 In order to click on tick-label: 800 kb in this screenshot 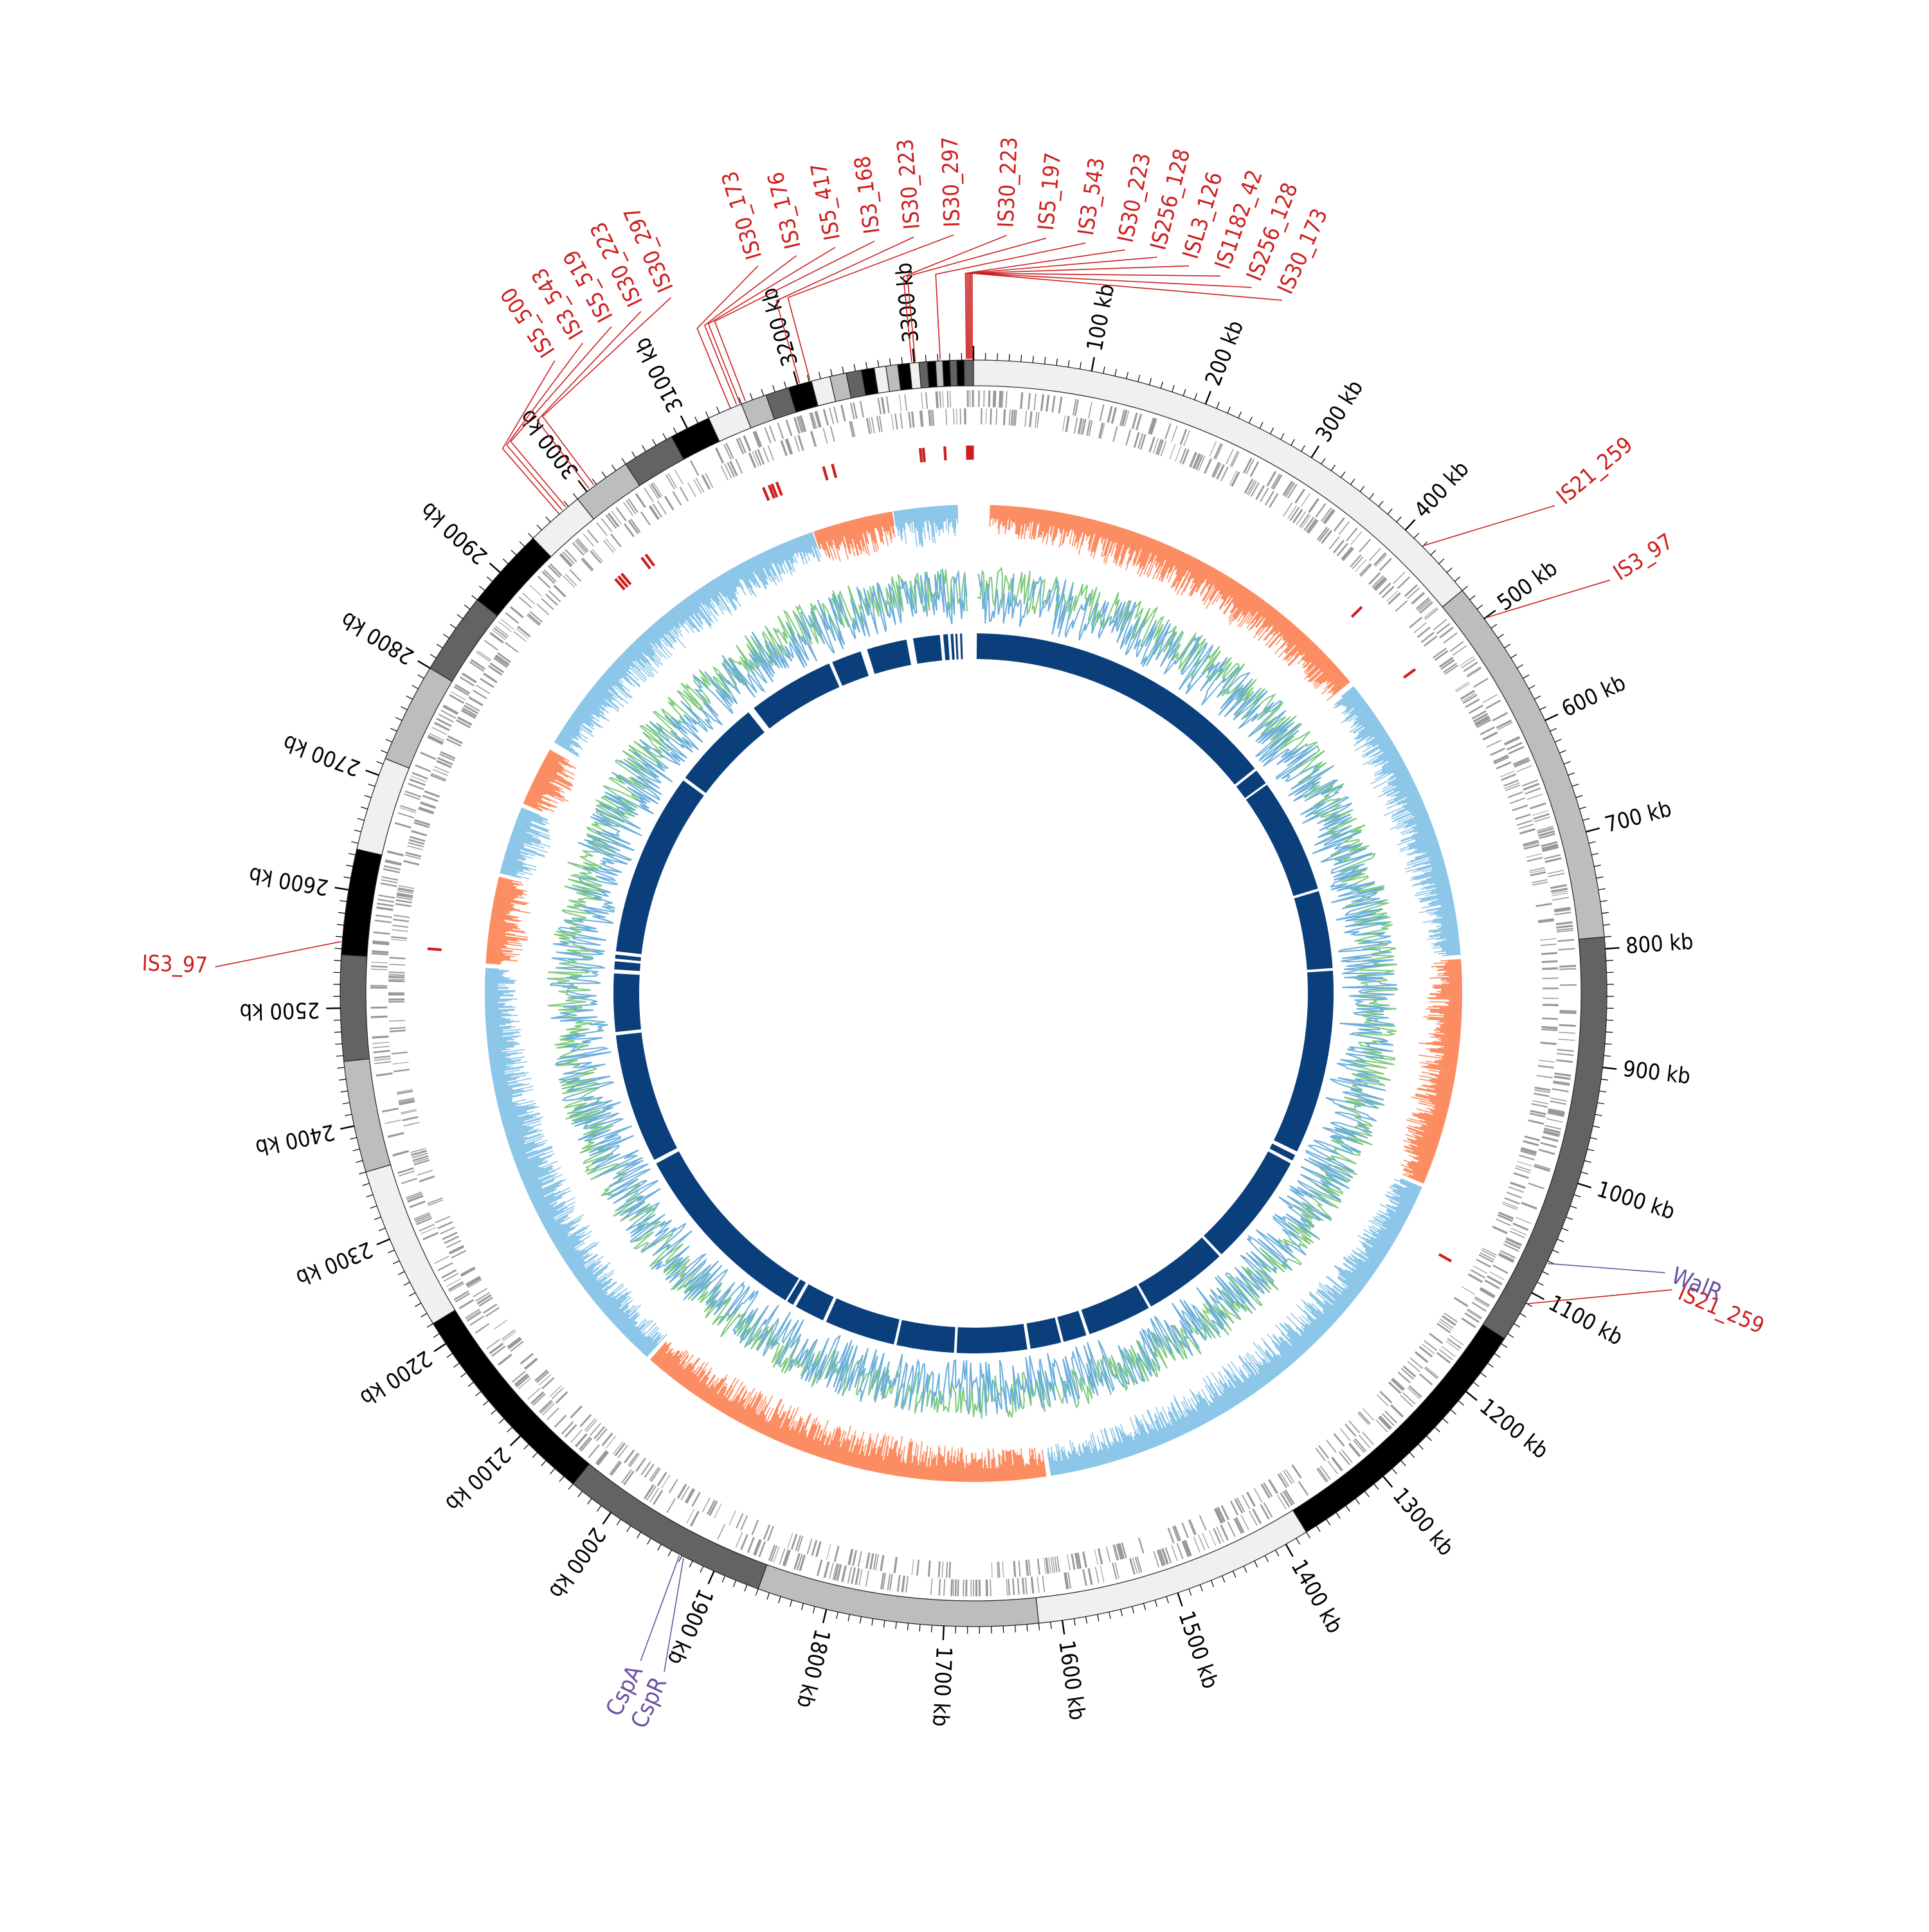, I will do `click(1659, 944)`.